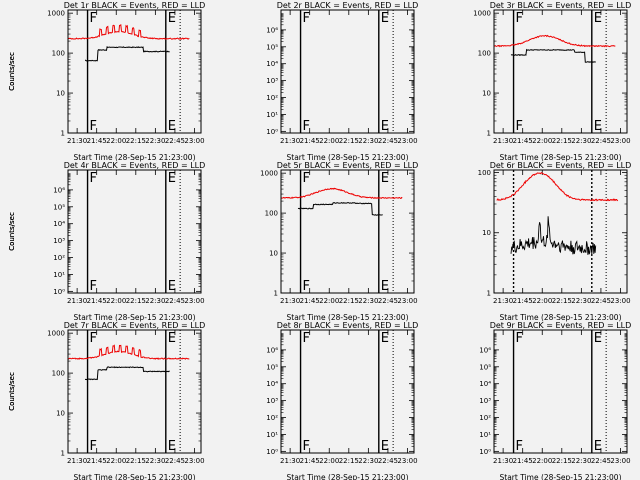 The image size is (640, 480). What do you see at coordinates (135, 325) in the screenshot?
I see `panel-title: Det 7r BLACK = Events, RED = LLD` at bounding box center [135, 325].